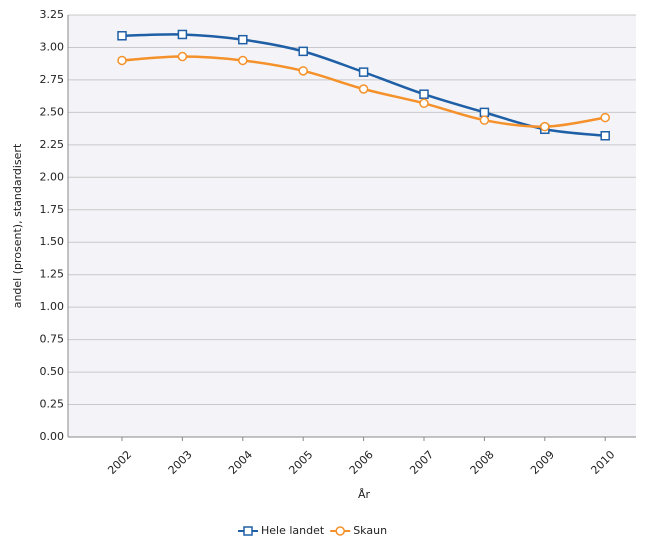 The image size is (648, 538). What do you see at coordinates (52, 111) in the screenshot?
I see `y-tick-label: 2.50` at bounding box center [52, 111].